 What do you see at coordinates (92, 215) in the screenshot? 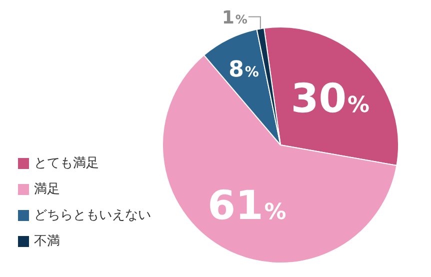
I see `legend-label: どちらともいえない` at bounding box center [92, 215].